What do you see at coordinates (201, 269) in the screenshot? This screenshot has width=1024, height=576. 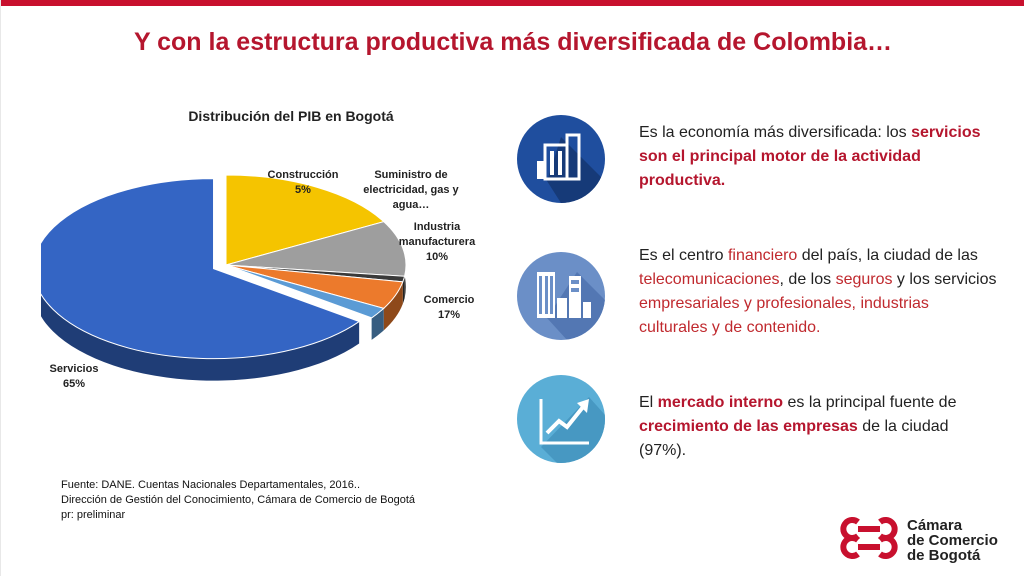 I see `pie-slice-servicios` at bounding box center [201, 269].